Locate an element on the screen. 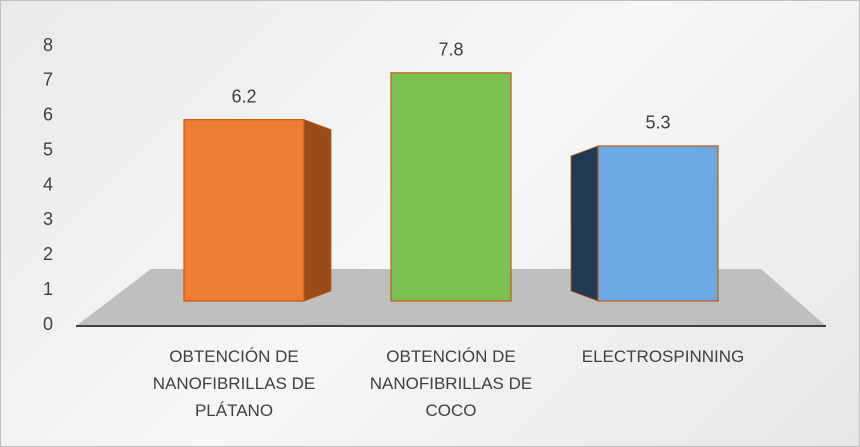  y-tick-label: 4 is located at coordinates (48, 184).